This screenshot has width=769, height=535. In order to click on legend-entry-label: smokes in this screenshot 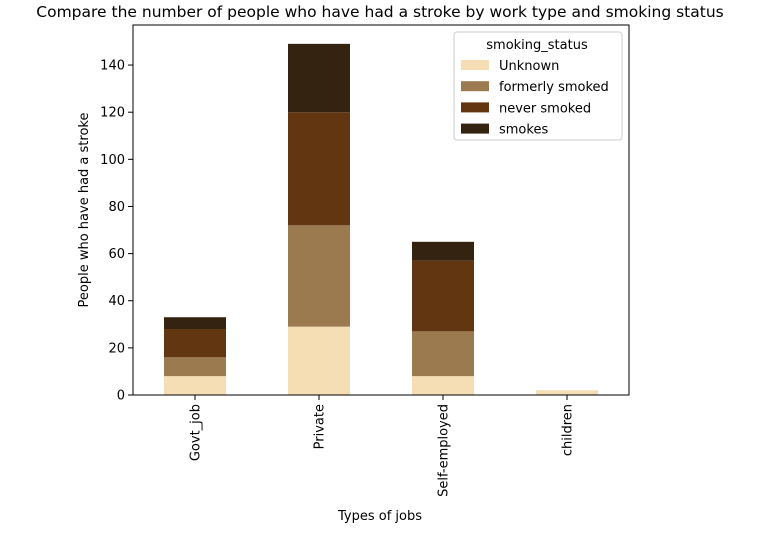, I will do `click(523, 130)`.